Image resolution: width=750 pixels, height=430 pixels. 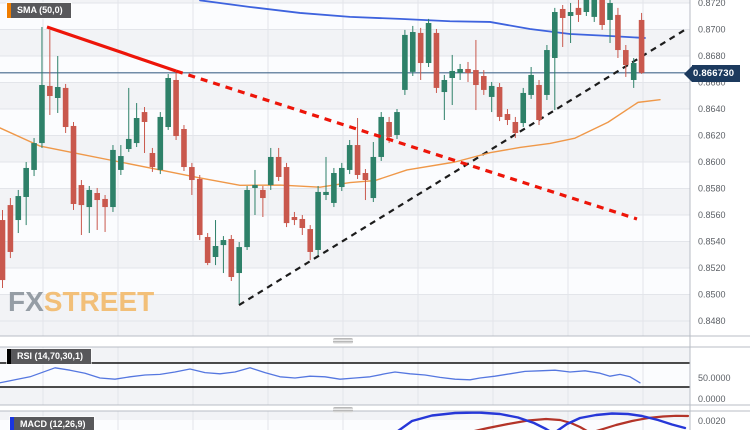 I want to click on rsi-color-bar, so click(x=9, y=356).